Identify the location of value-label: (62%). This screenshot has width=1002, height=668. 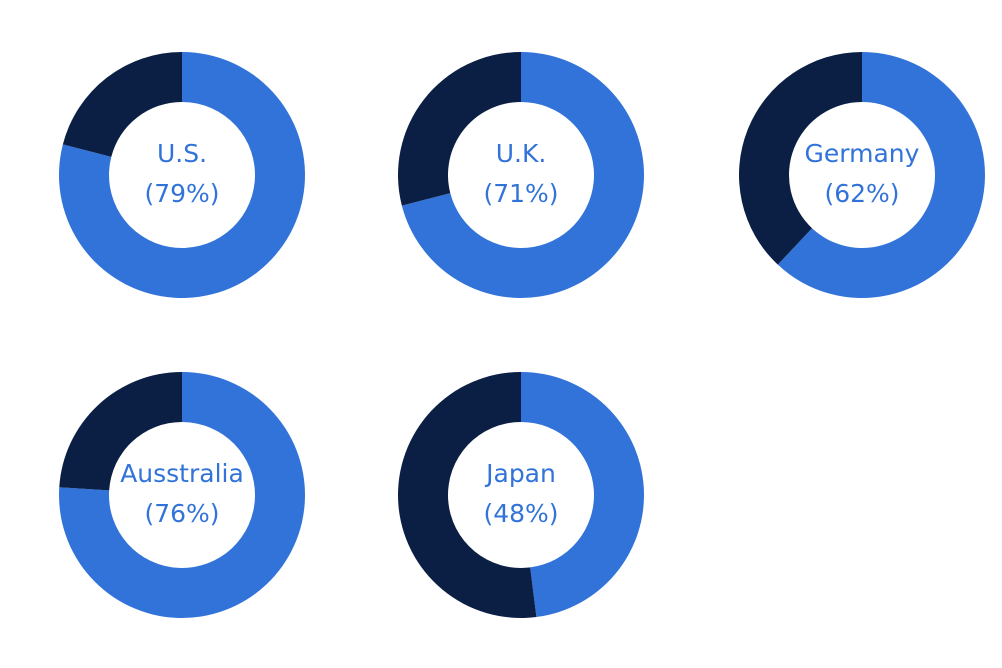
(861, 193).